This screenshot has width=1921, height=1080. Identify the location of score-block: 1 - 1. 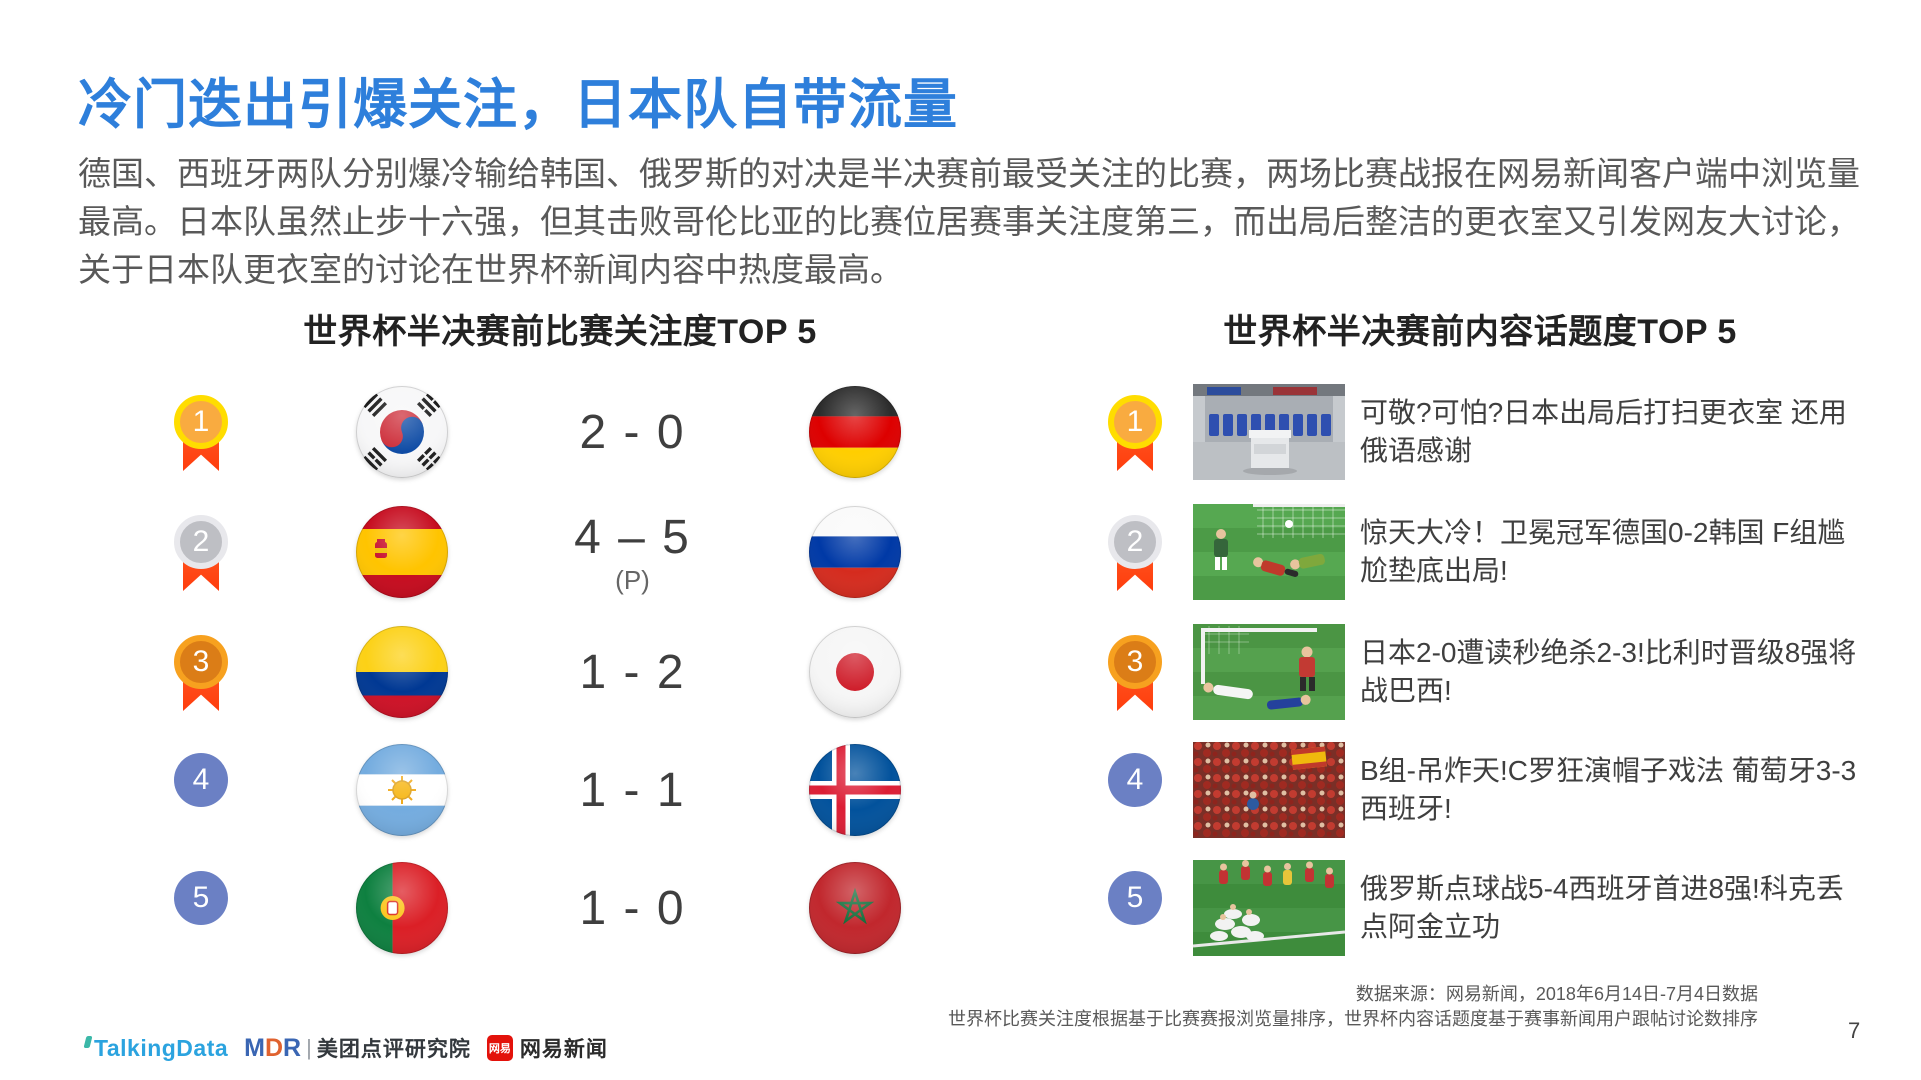
(632, 790).